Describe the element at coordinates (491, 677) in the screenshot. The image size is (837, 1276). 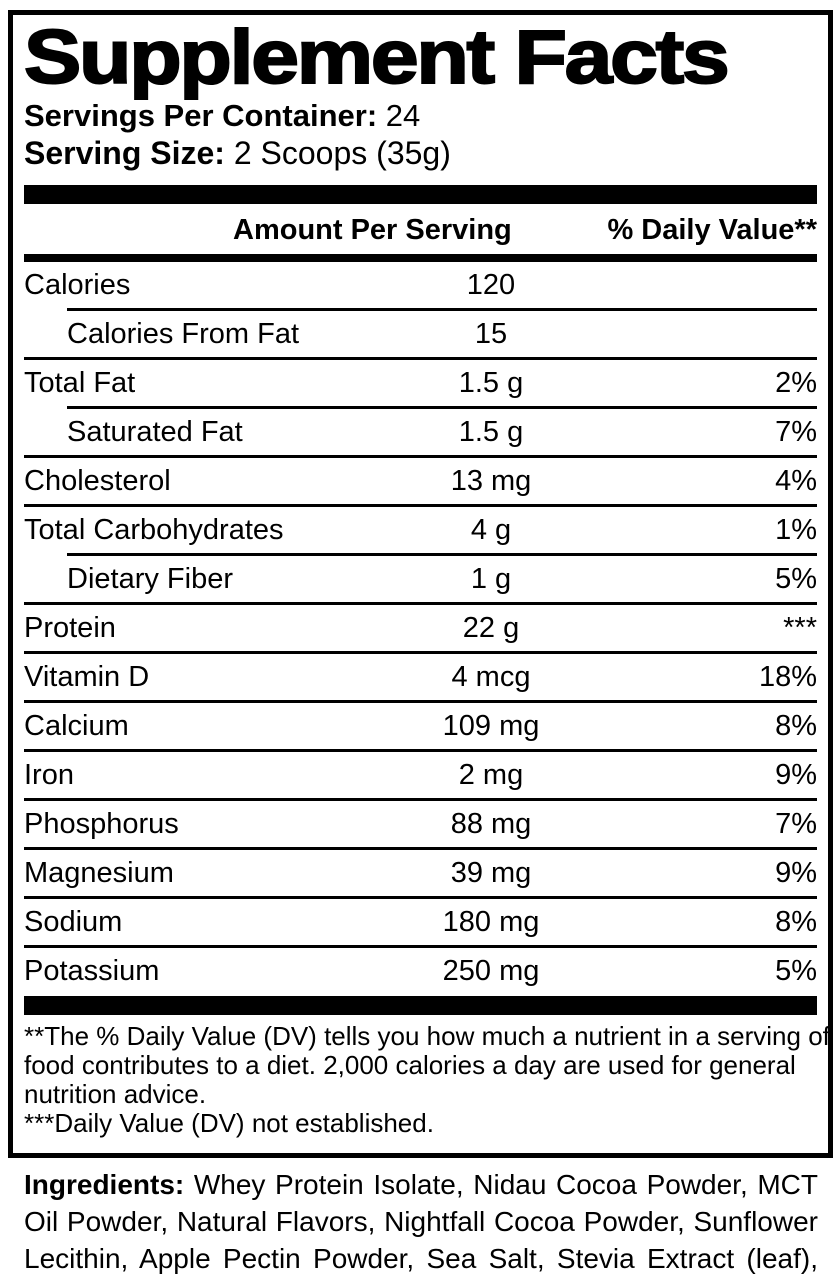
I see `nutrient-amount: 4 mcg` at that location.